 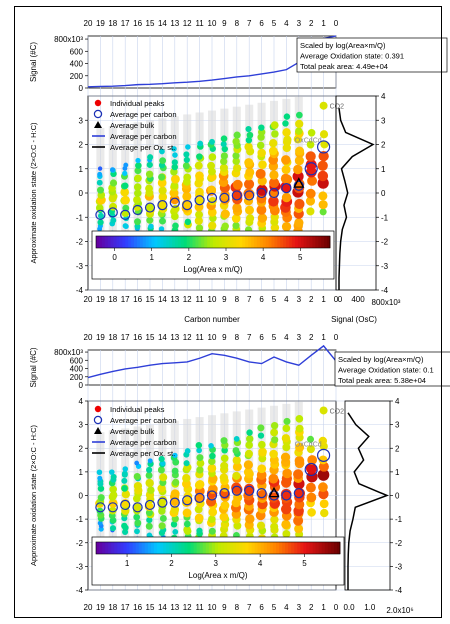 What do you see at coordinates (143, 114) in the screenshot?
I see `legend-label: Average per carbon` at bounding box center [143, 114].